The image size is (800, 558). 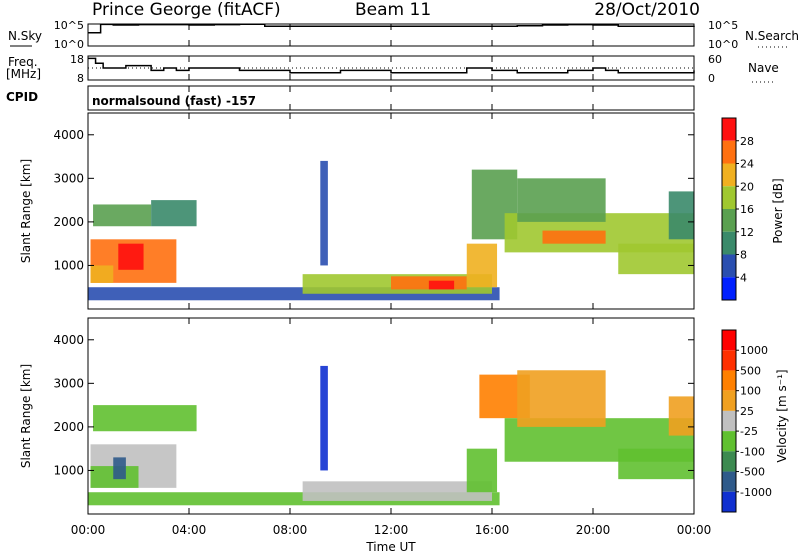 What do you see at coordinates (715, 59) in the screenshot?
I see `nave-tick-top: 60` at bounding box center [715, 59].